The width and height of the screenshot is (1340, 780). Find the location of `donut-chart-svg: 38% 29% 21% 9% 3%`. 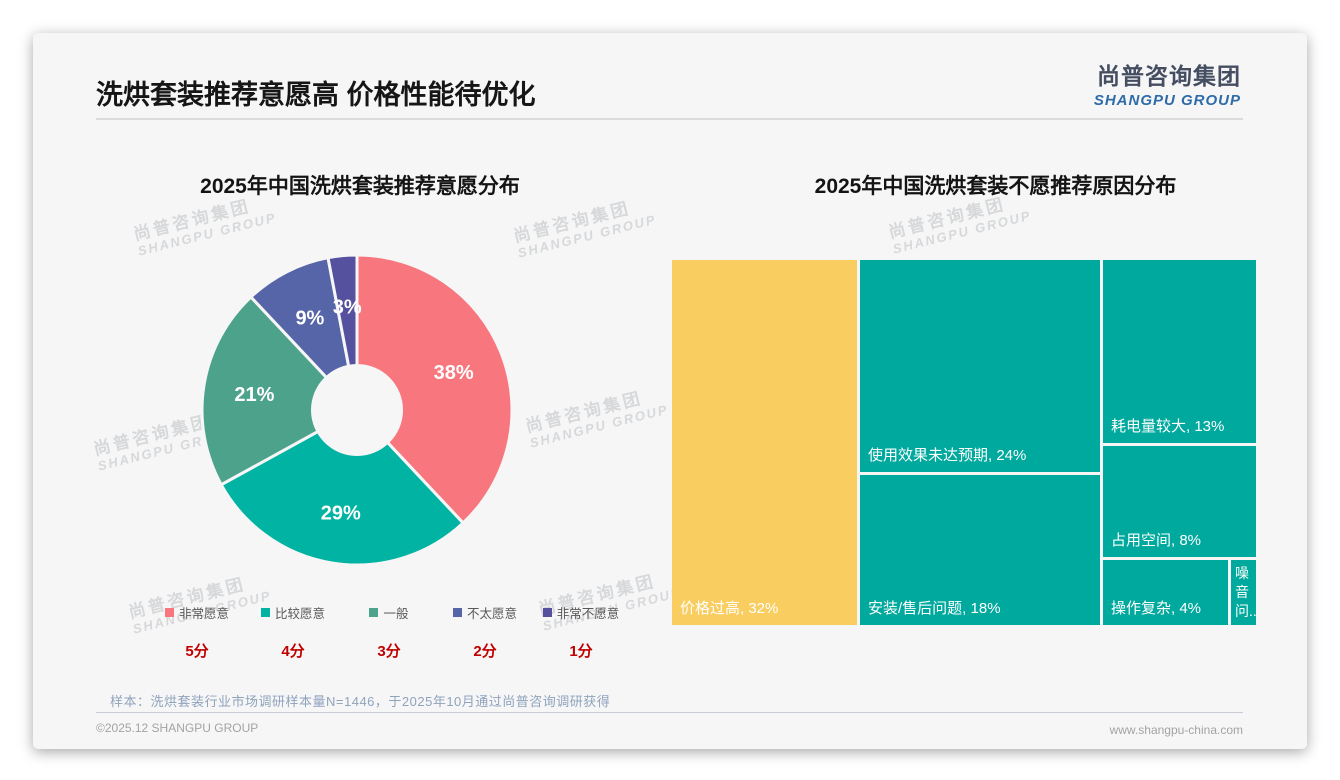

donut-chart-svg: 38% 29% 21% 9% 3% is located at coordinates (357, 410).